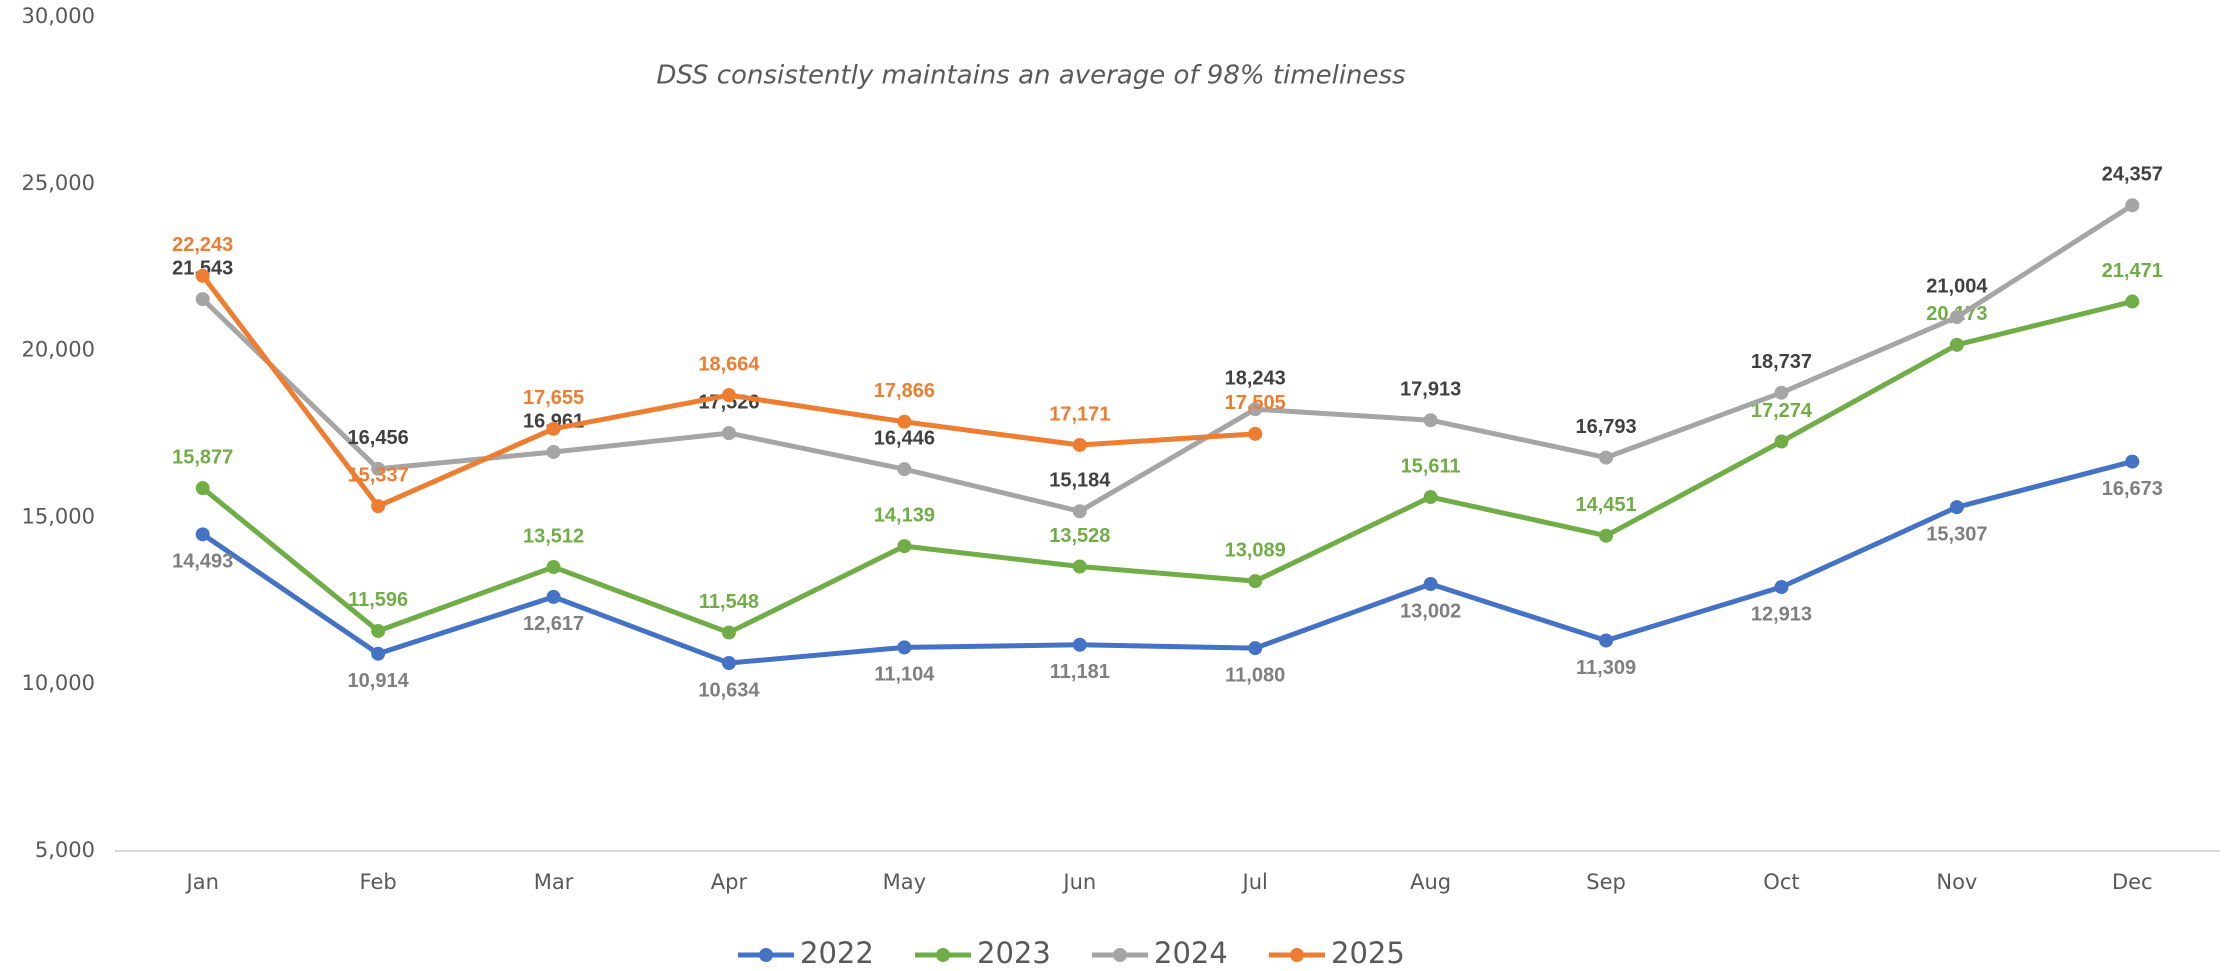  What do you see at coordinates (202, 245) in the screenshot?
I see `data-label: 22,243` at bounding box center [202, 245].